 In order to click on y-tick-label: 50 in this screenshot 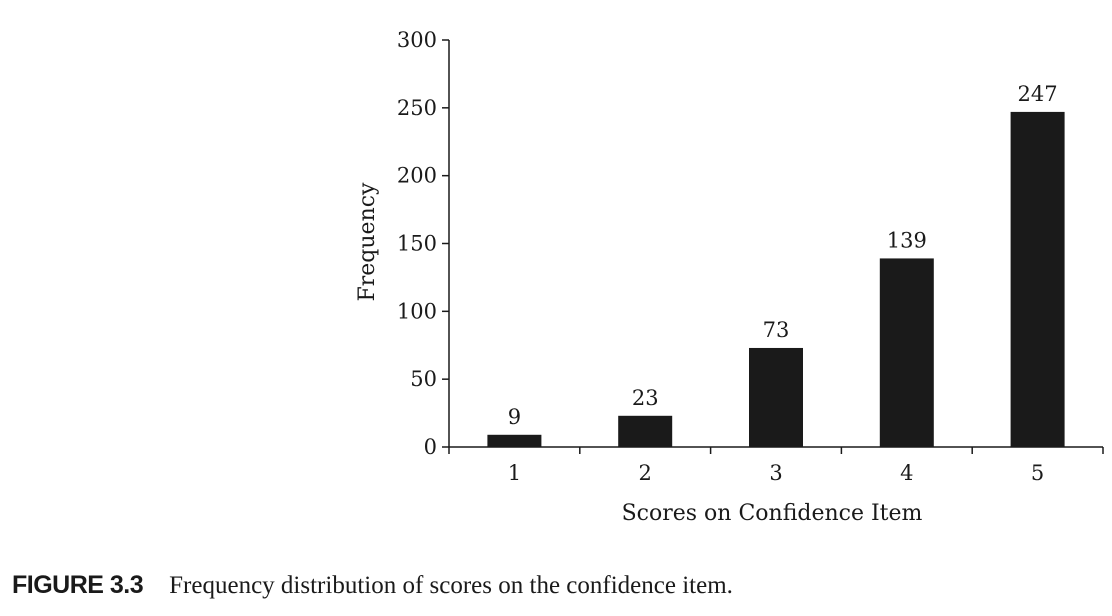, I will do `click(423, 379)`.